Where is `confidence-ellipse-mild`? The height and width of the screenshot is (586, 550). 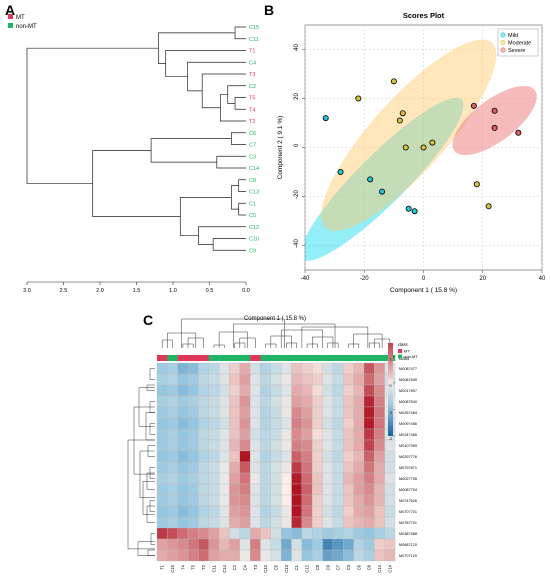 confidence-ellipse-mild is located at coordinates (384, 179).